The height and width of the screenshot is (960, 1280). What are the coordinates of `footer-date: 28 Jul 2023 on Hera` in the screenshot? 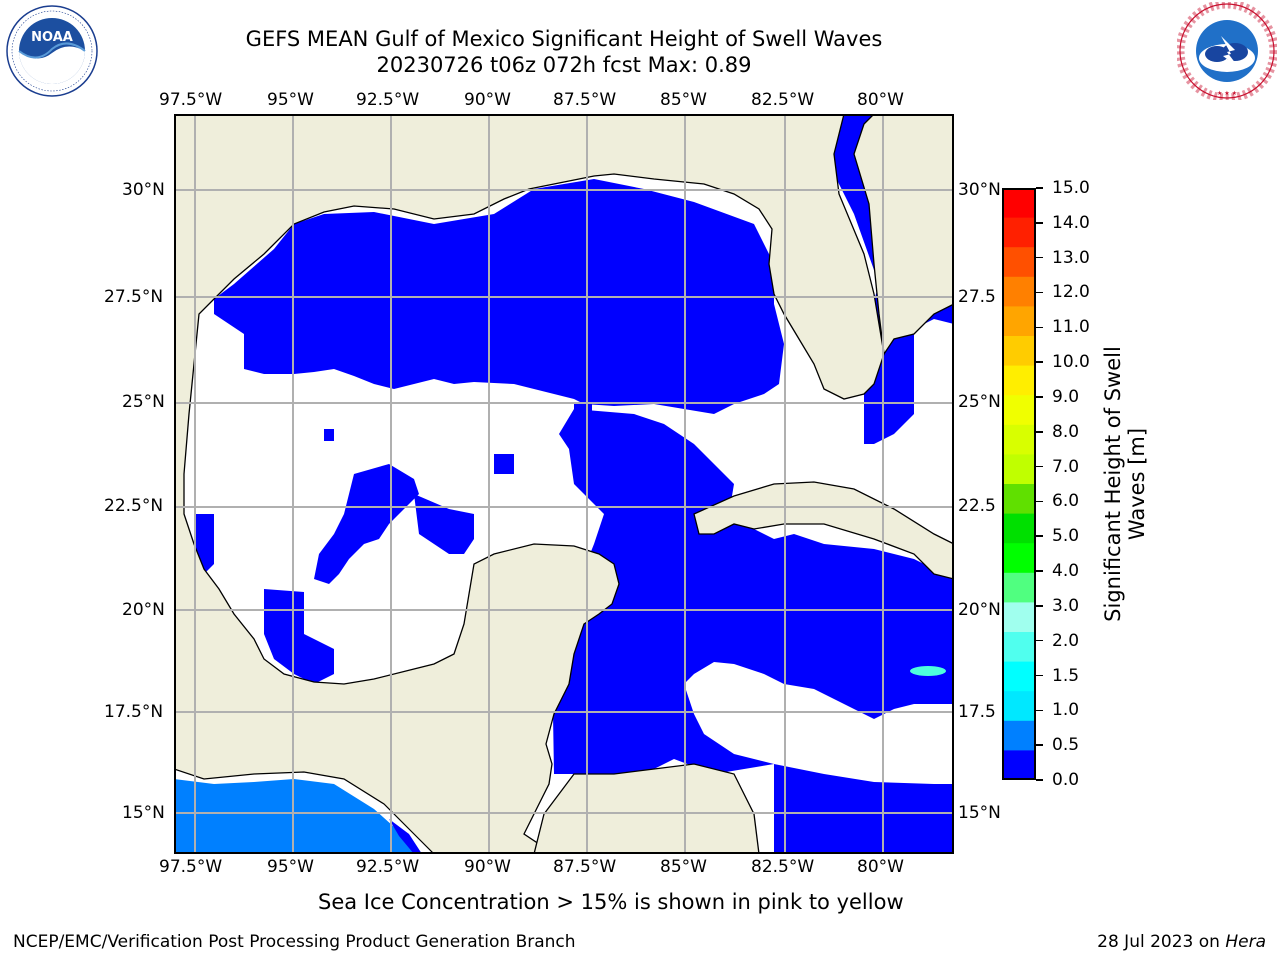 It's located at (1181, 942).